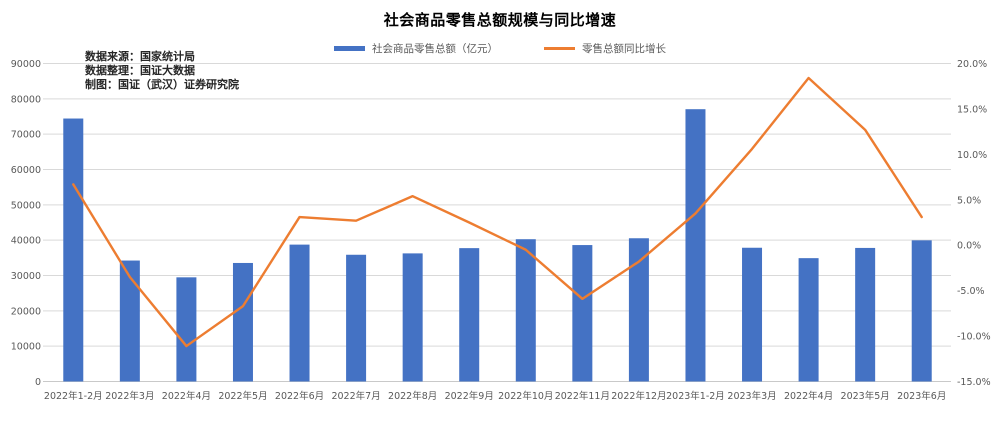 The width and height of the screenshot is (1000, 439). Describe the element at coordinates (695, 396) in the screenshot. I see `x-axis-category-label: 2023年1-2月` at that location.